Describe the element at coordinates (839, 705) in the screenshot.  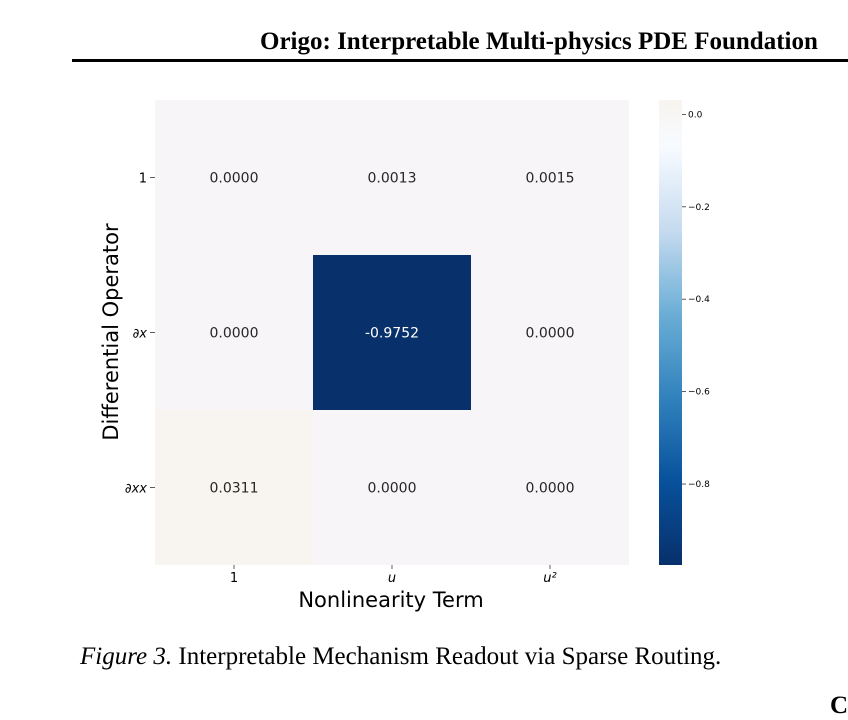
I see `cropped-heading-fragment: C` at that location.